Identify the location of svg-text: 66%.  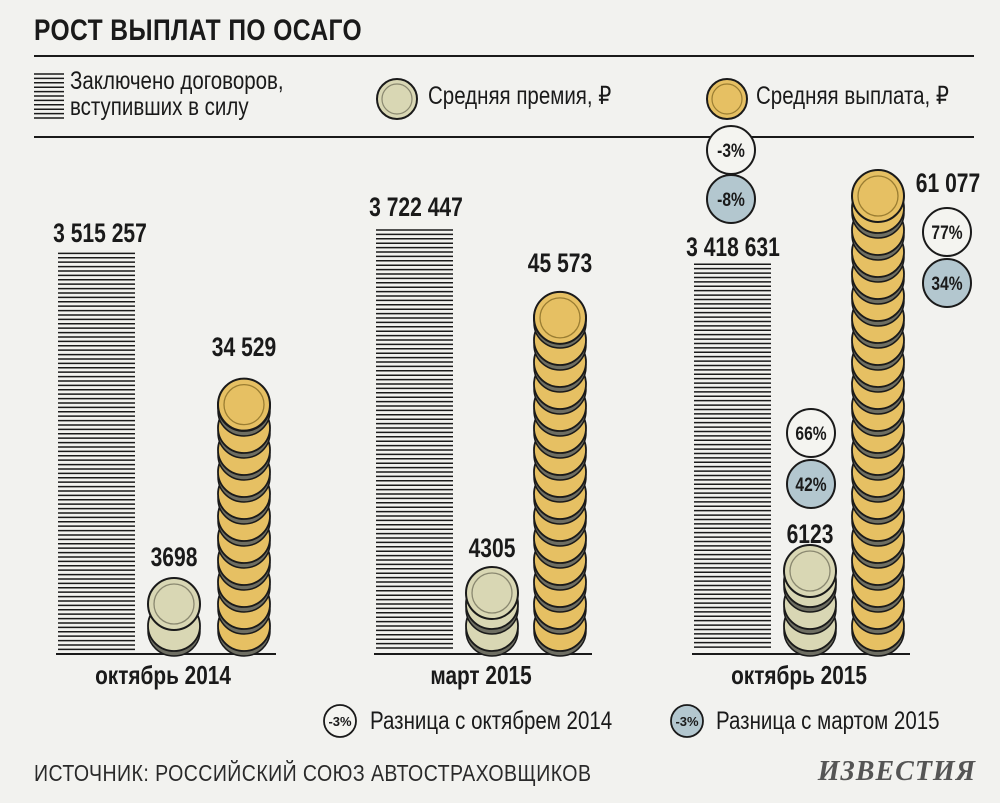
(810, 434).